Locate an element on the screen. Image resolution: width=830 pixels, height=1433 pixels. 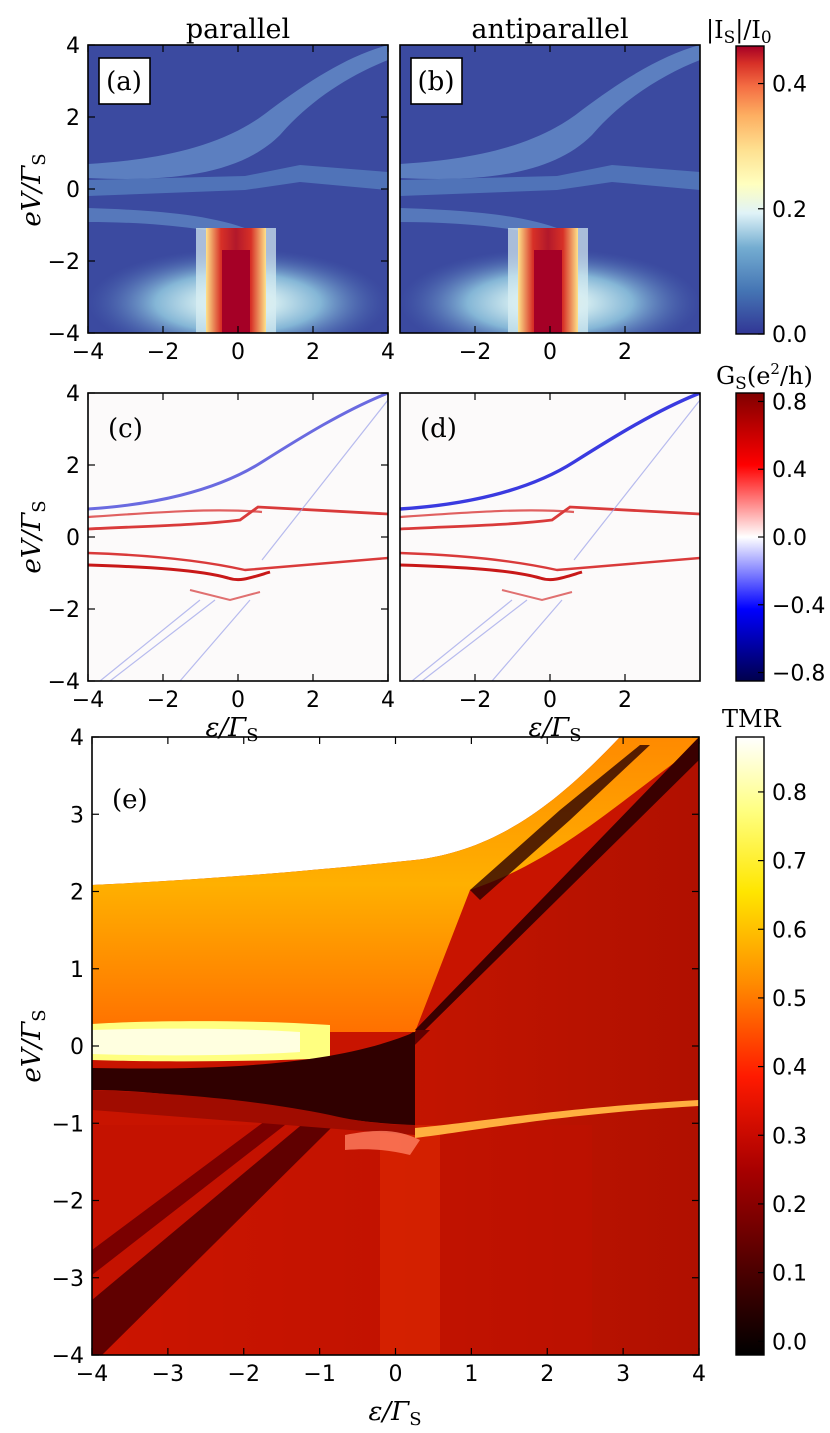
panel-b-lower-band is located at coordinates (481, 224).